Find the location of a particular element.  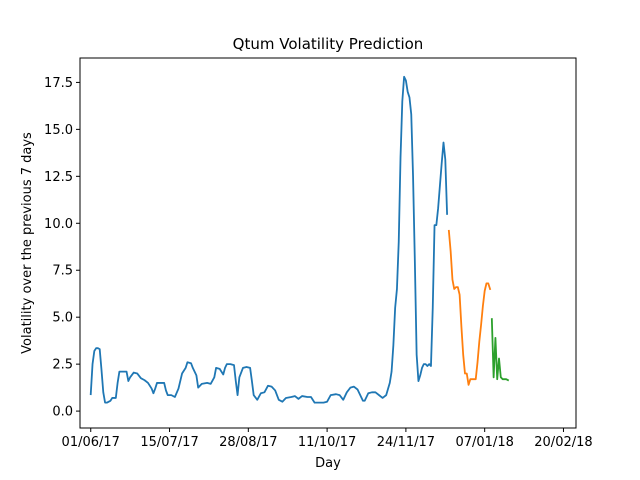

y-tick-label: 10.0 is located at coordinates (58, 224).